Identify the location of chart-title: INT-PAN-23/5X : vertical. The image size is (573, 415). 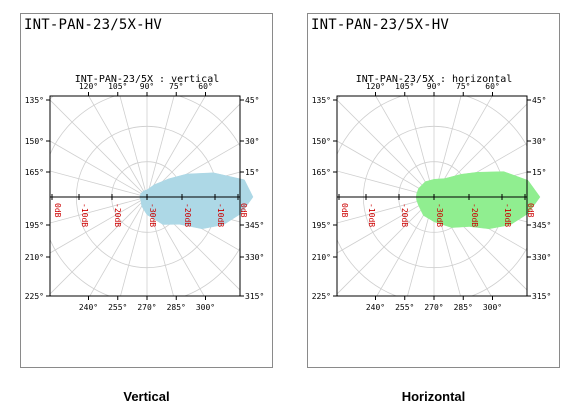
(147, 79).